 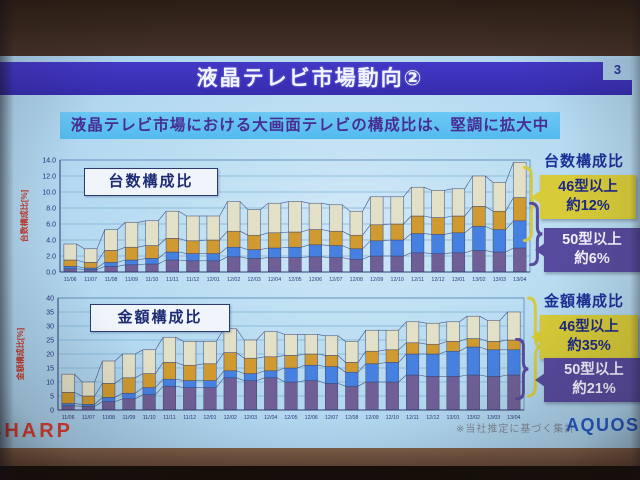 I want to click on slide-title-bar: 液晶テレビ市場動向②, so click(x=316, y=78).